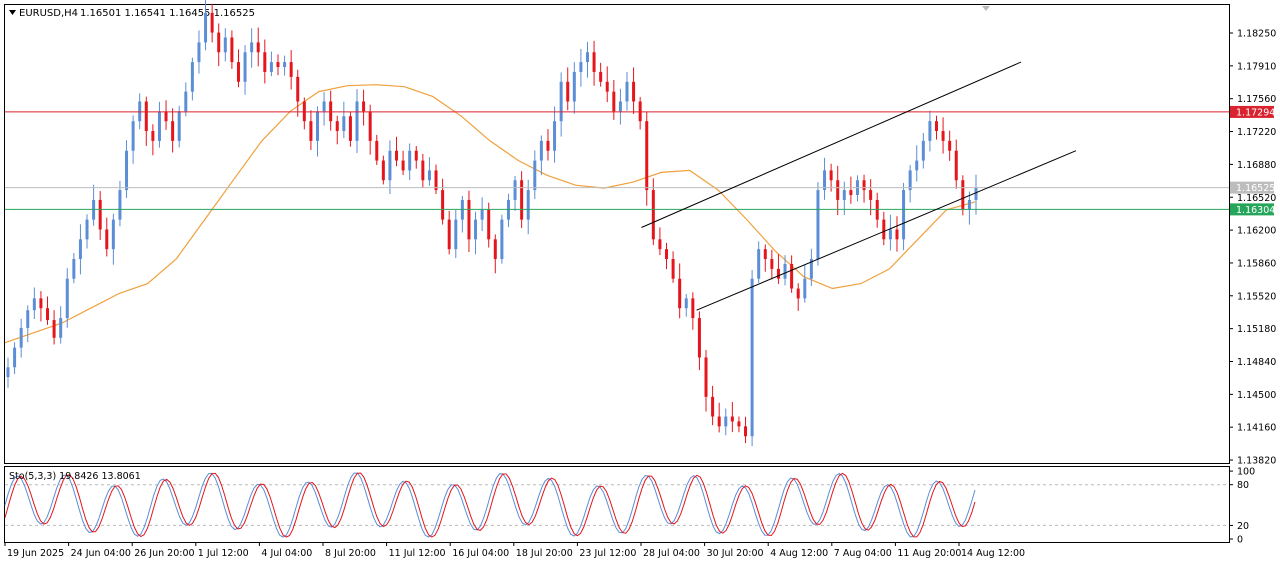  What do you see at coordinates (831, 144) in the screenshot?
I see `channel-upper-line` at bounding box center [831, 144].